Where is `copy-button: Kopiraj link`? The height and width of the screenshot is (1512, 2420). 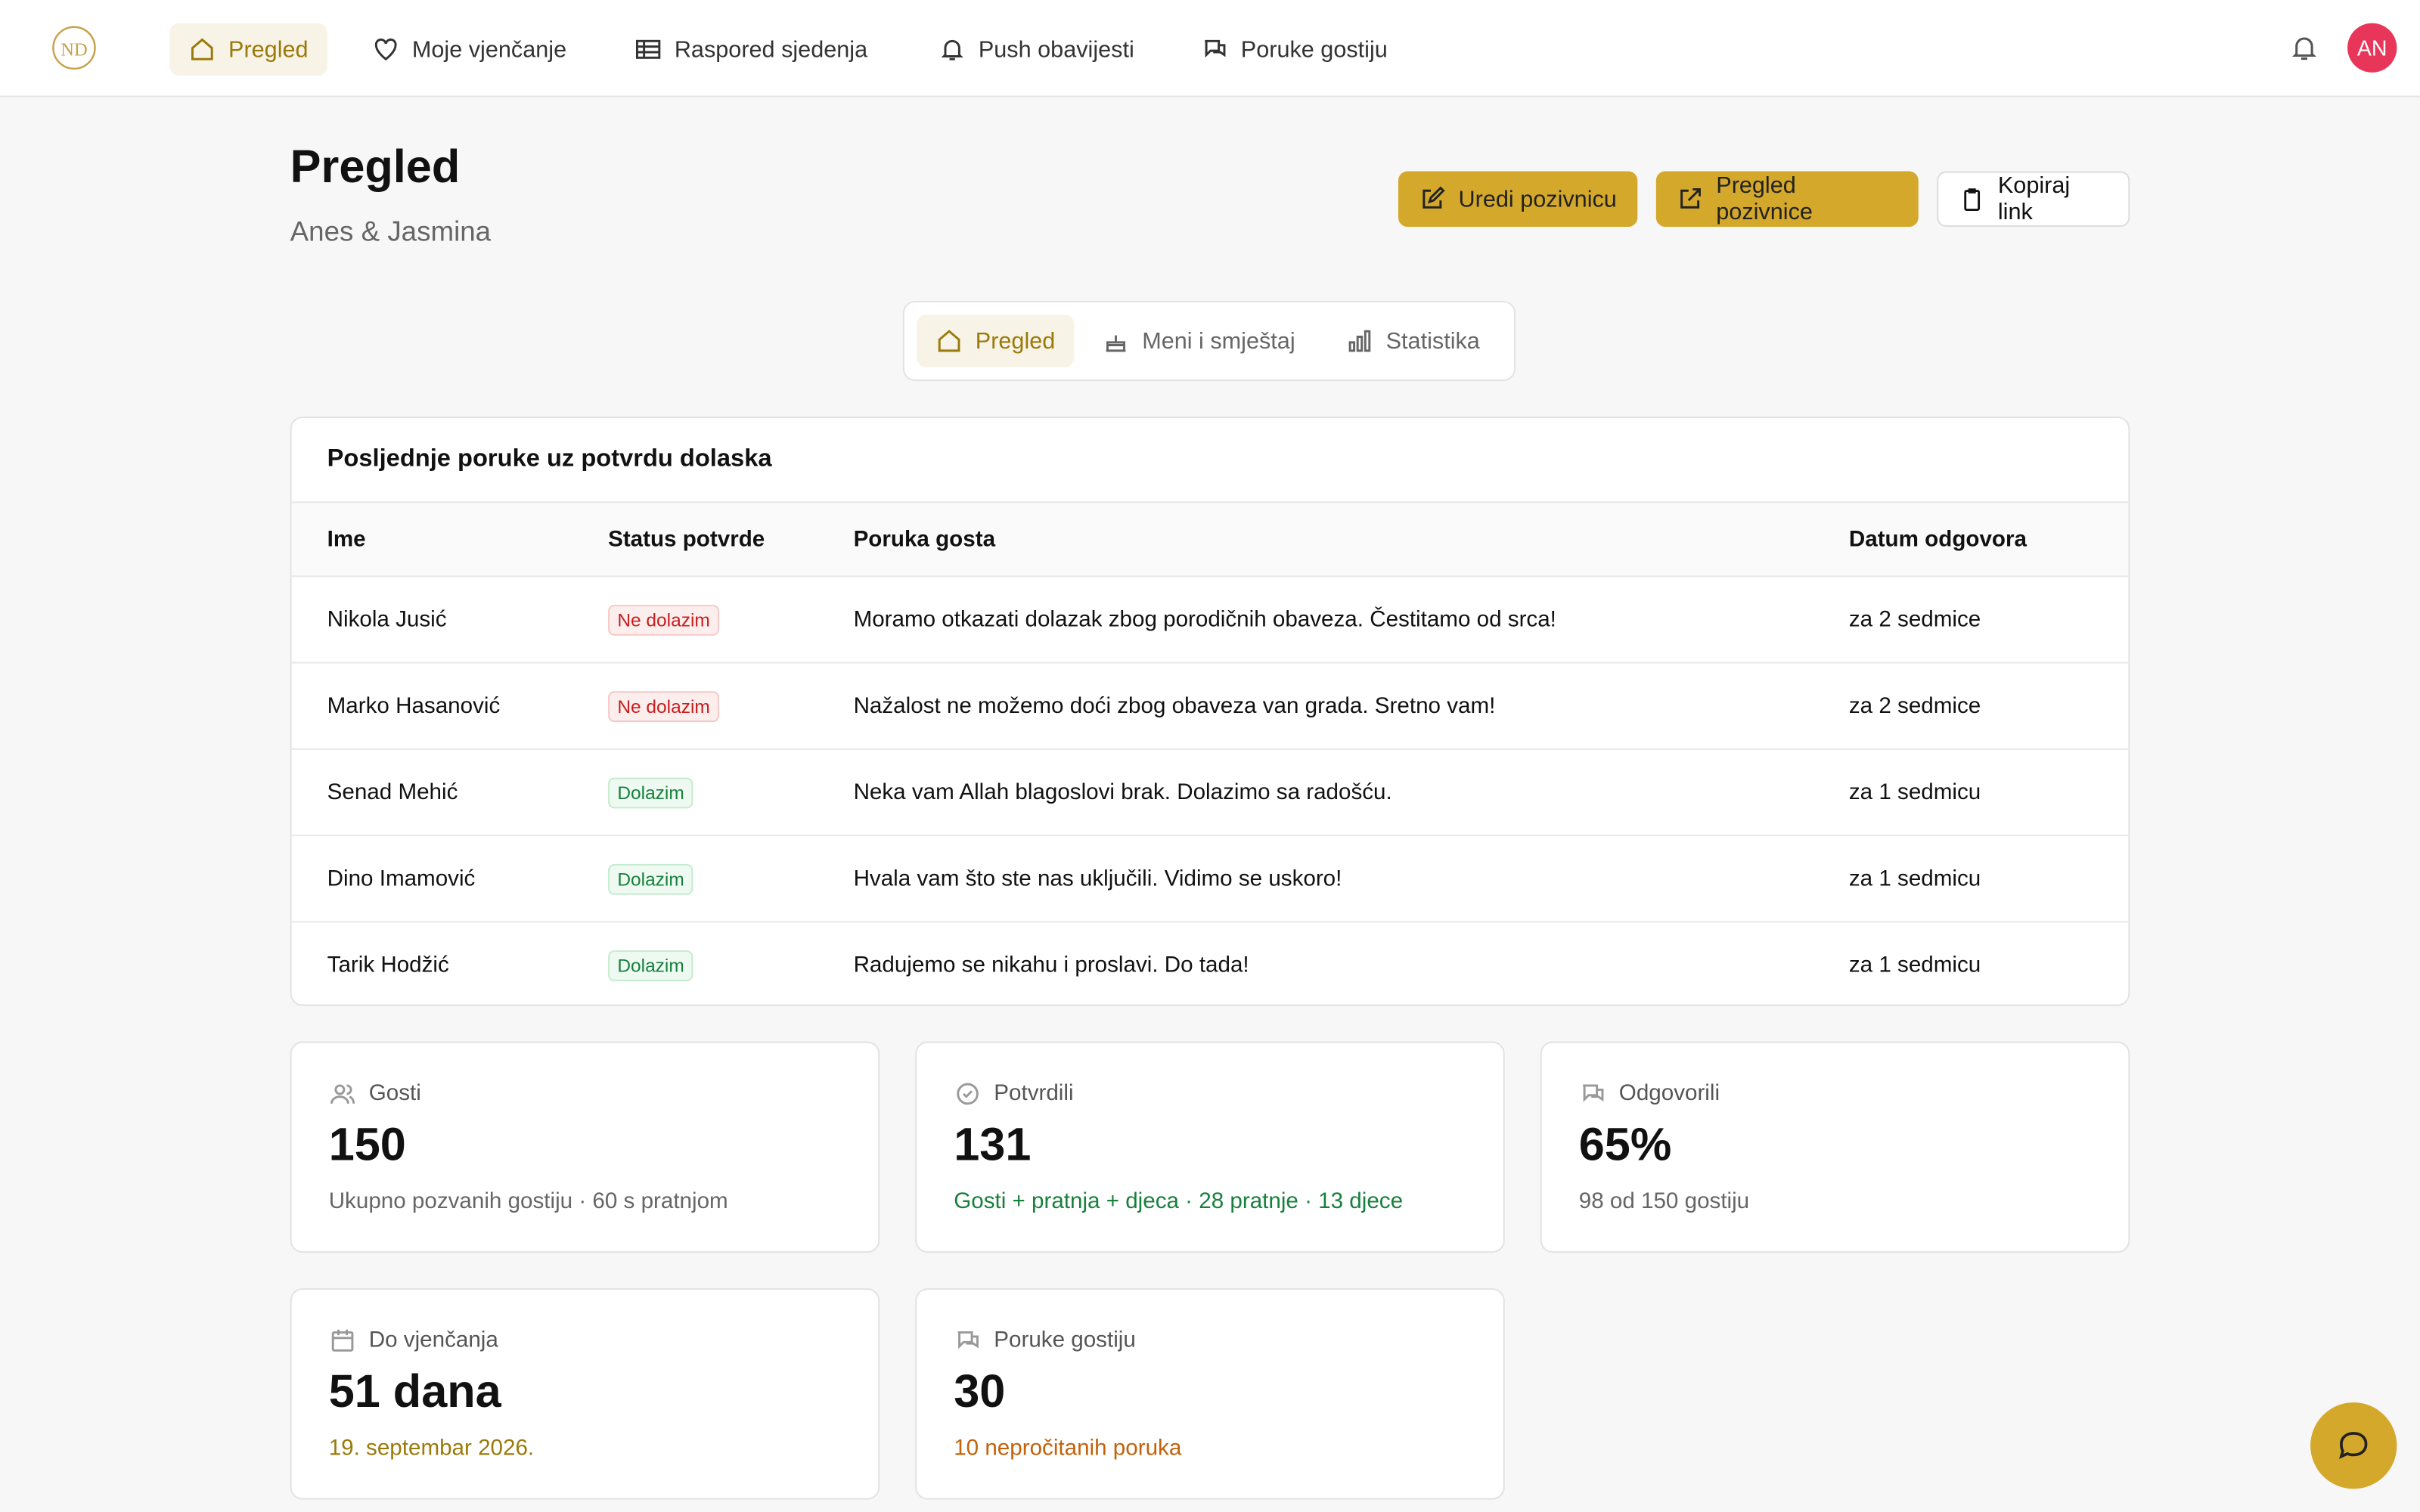 copy-button: Kopiraj link is located at coordinates (2033, 199).